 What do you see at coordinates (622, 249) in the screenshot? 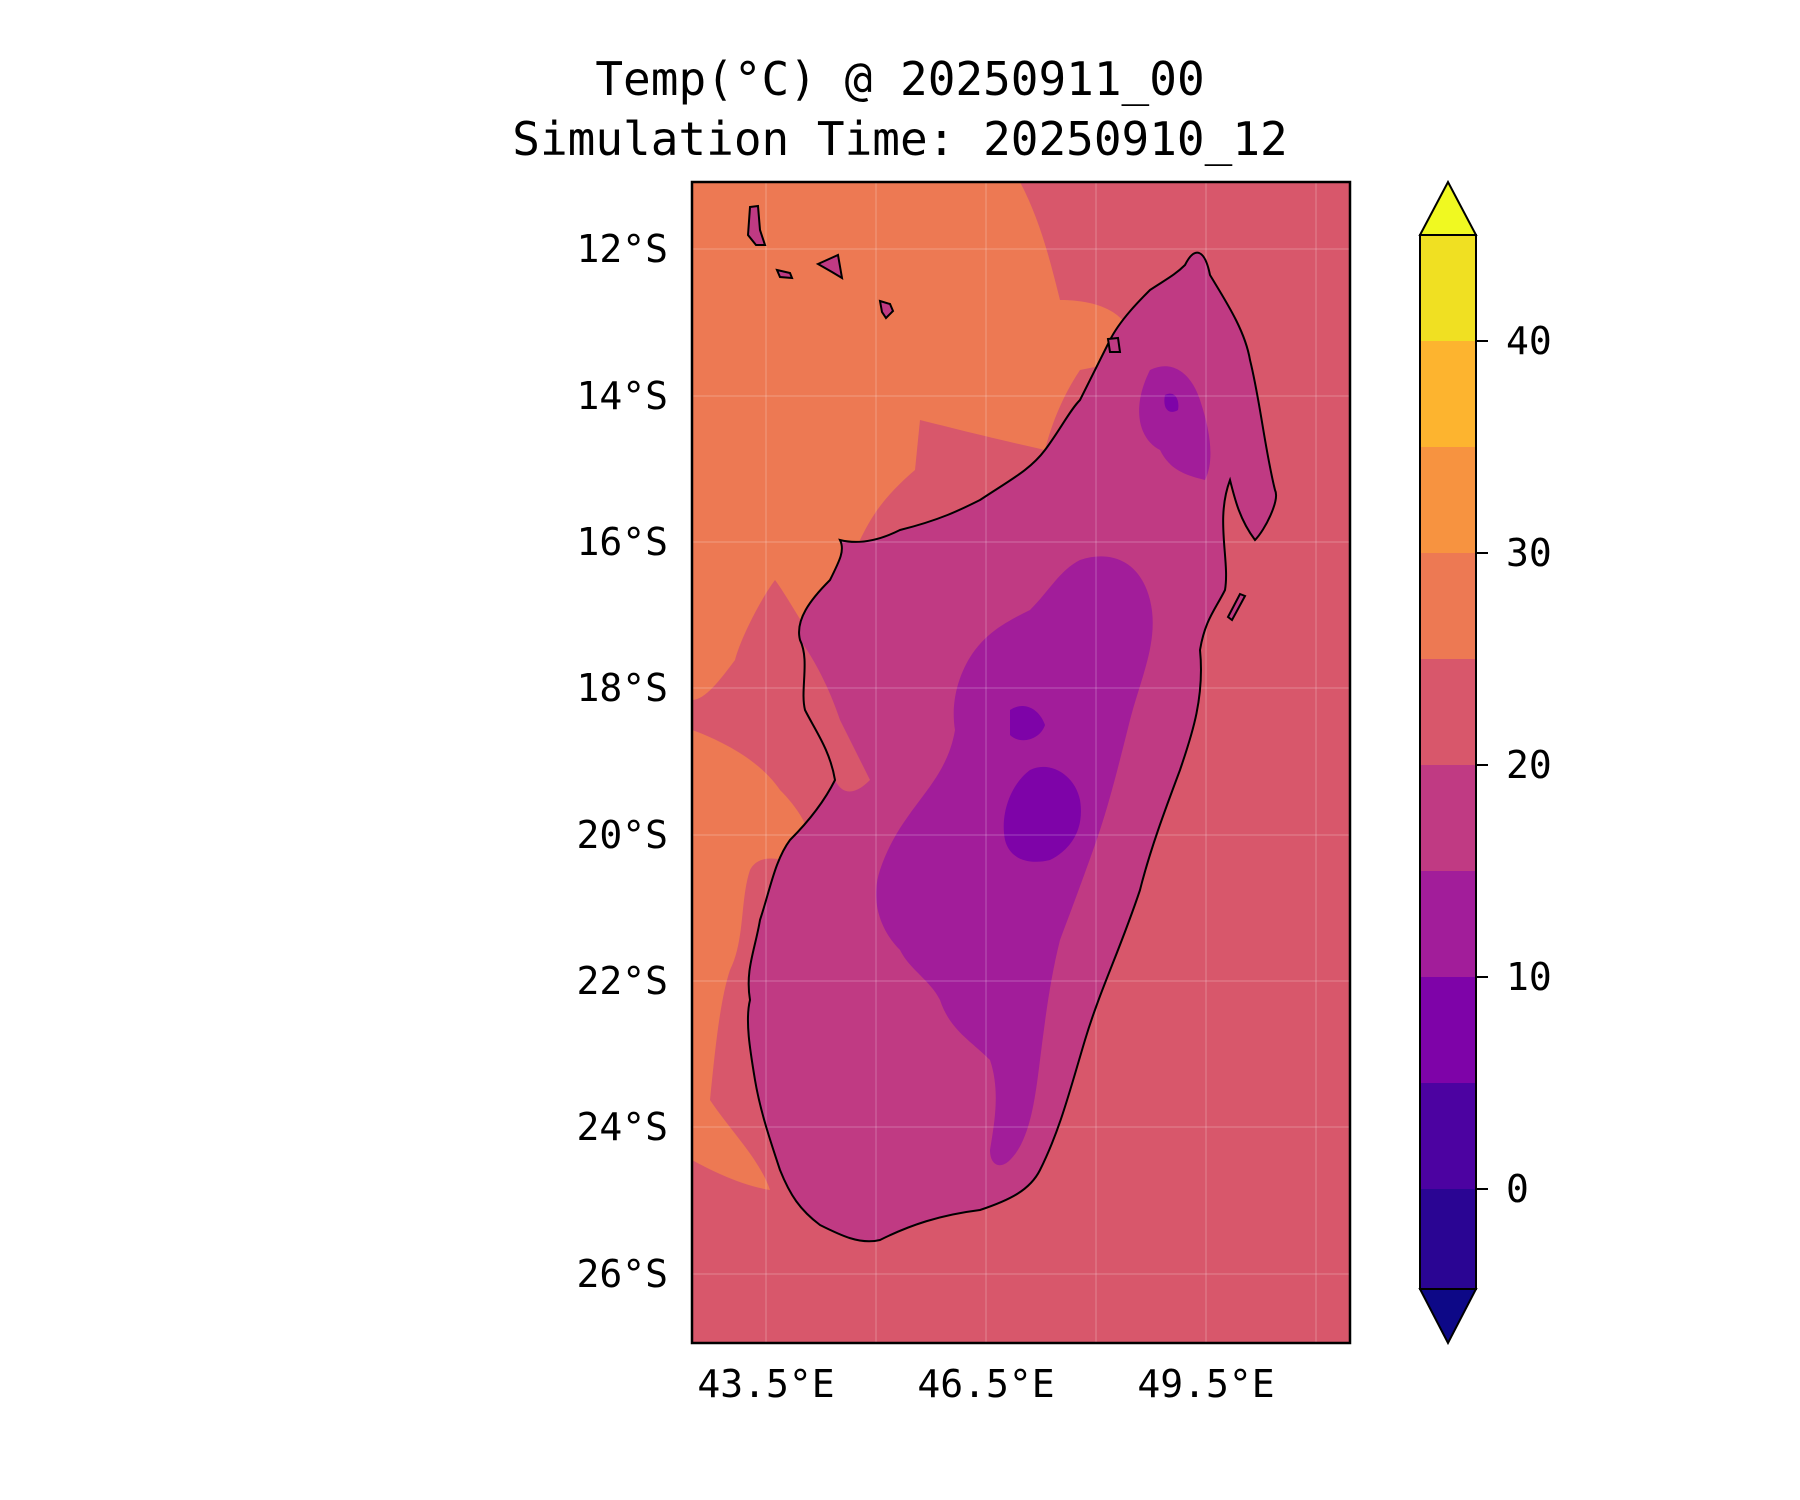
I see `lat-tick: 12°S` at bounding box center [622, 249].